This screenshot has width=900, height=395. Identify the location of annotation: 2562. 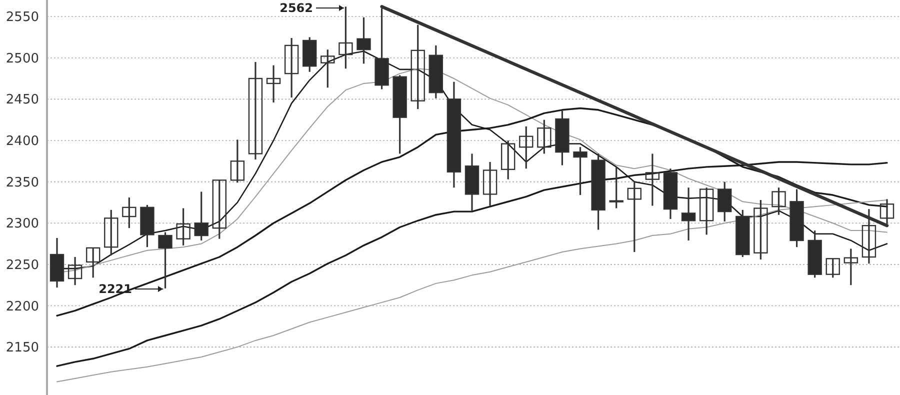
(296, 8).